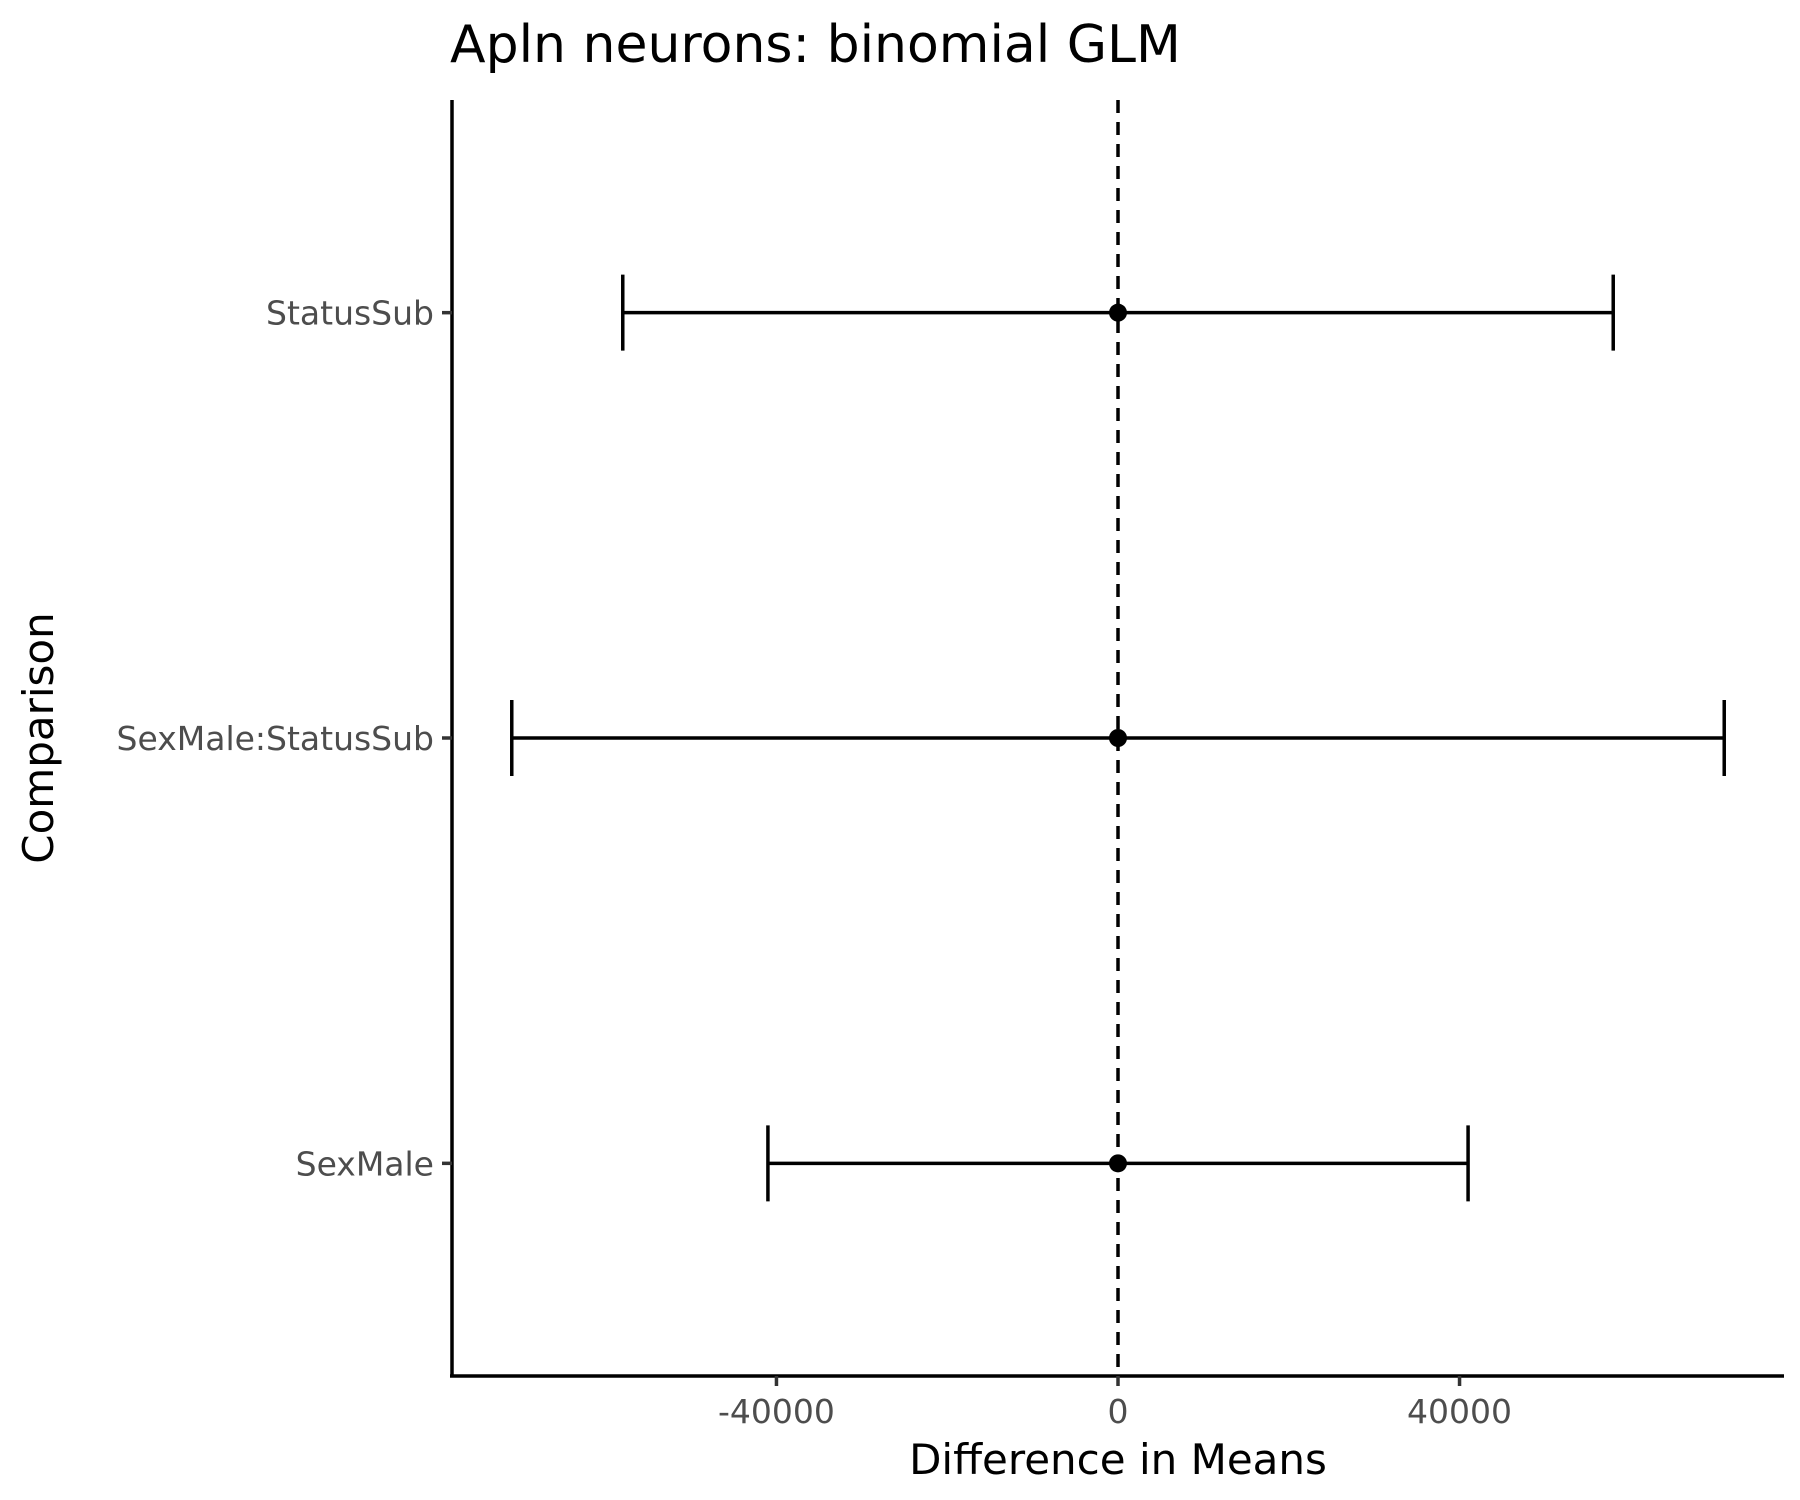 This screenshot has width=1800, height=1500. Describe the element at coordinates (365, 1163) in the screenshot. I see `y-tick-label: SexMale` at that location.